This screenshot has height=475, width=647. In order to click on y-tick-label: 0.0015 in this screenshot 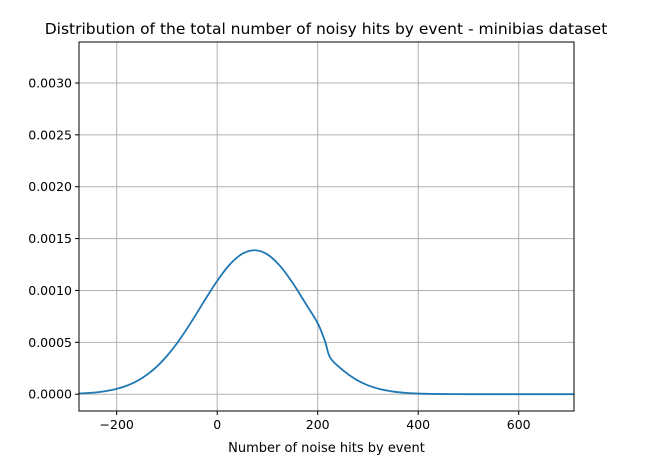, I will do `click(50, 238)`.